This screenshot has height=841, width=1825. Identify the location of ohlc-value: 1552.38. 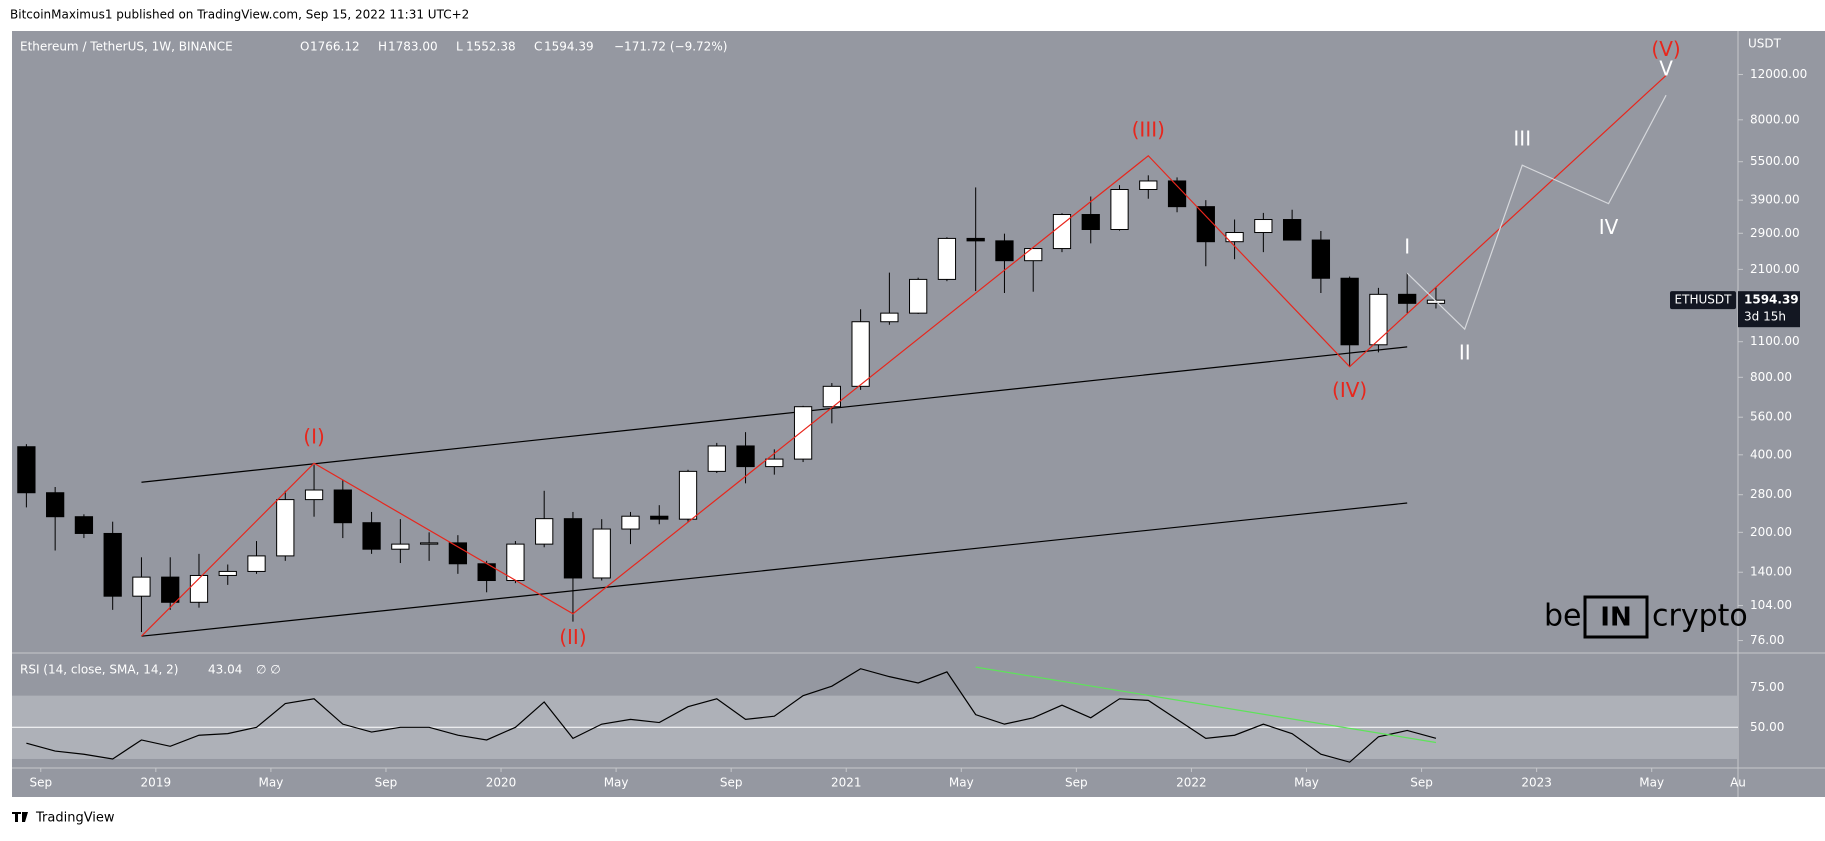
(491, 47).